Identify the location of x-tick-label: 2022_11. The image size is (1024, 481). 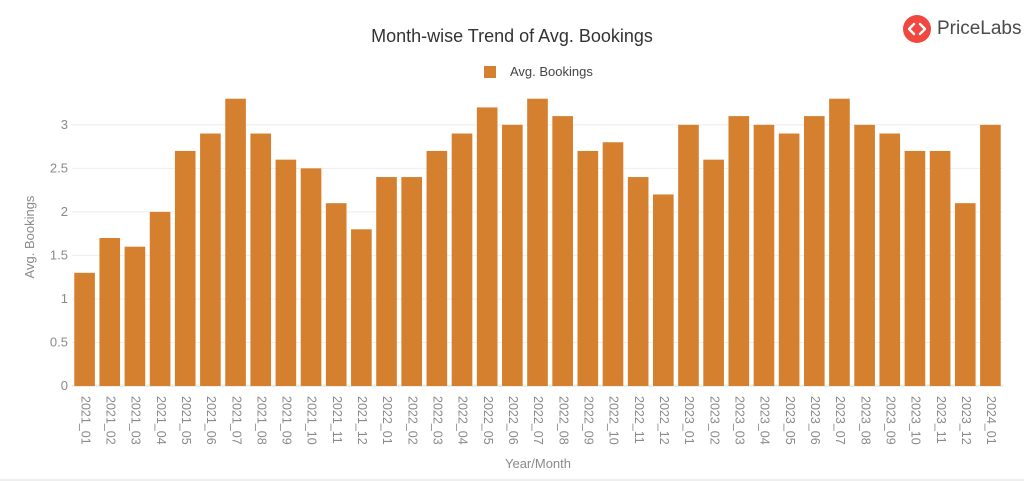
(639, 420).